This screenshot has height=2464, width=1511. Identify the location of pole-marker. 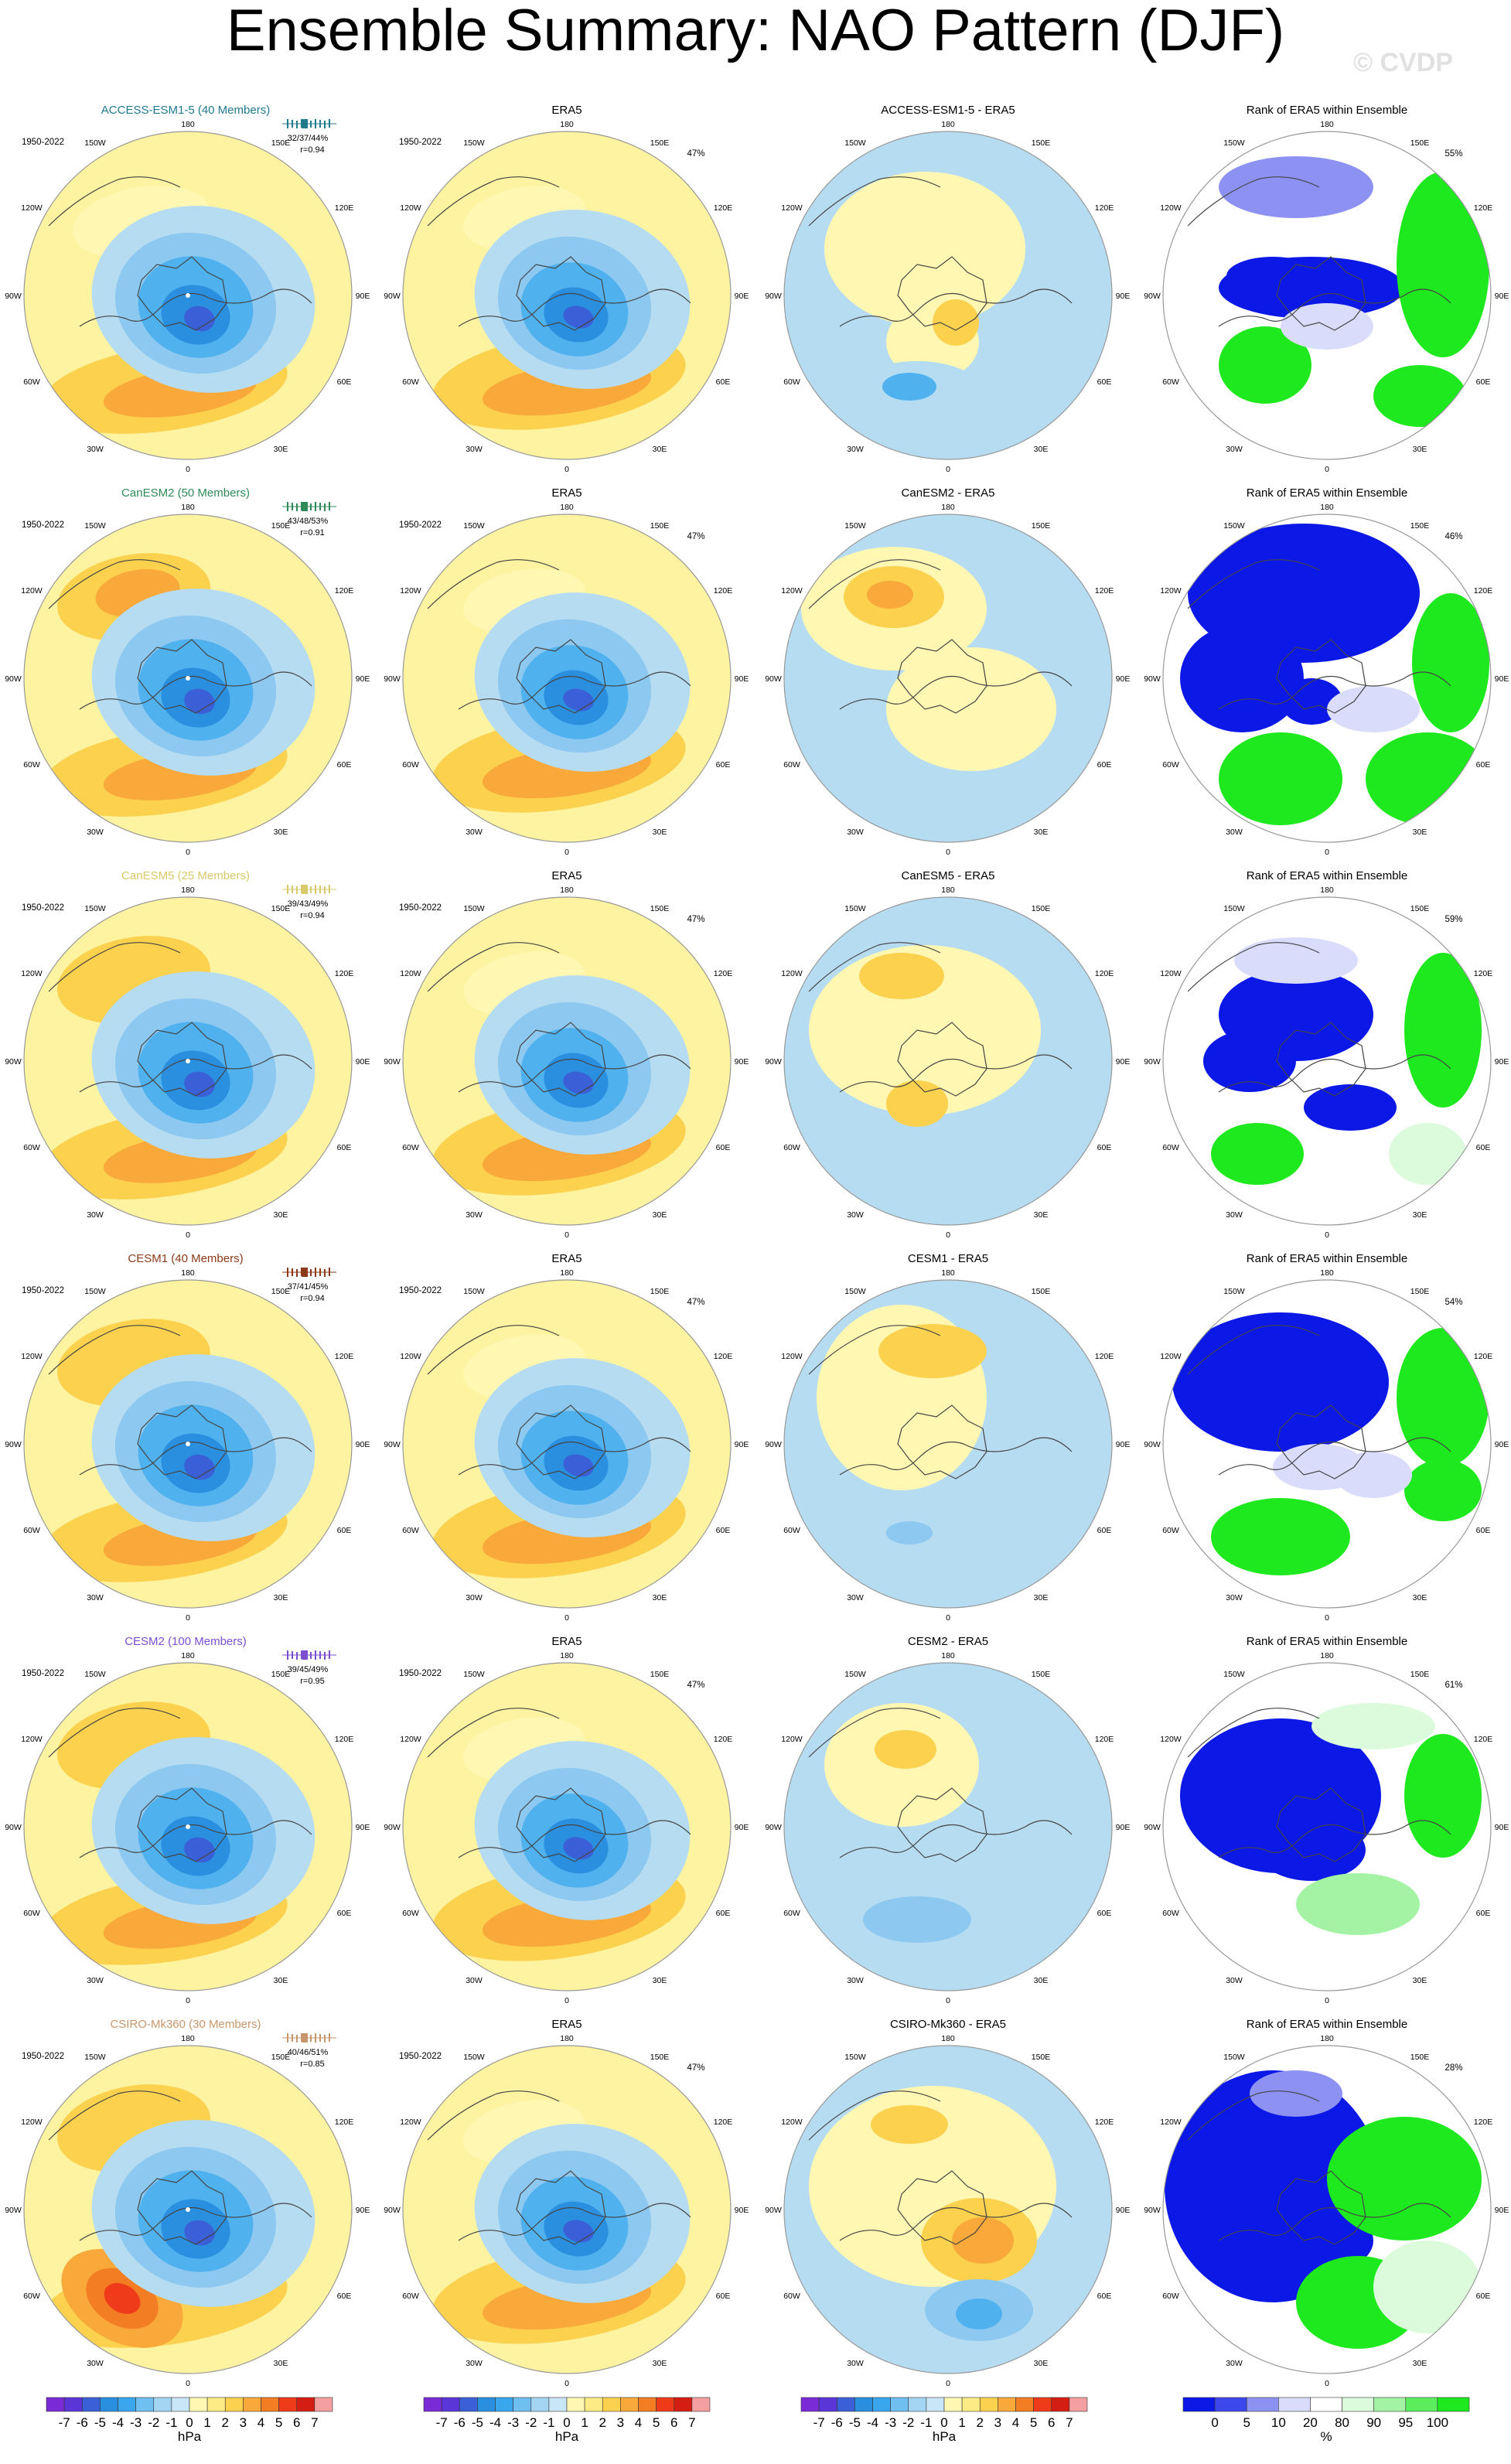
(188, 1061).